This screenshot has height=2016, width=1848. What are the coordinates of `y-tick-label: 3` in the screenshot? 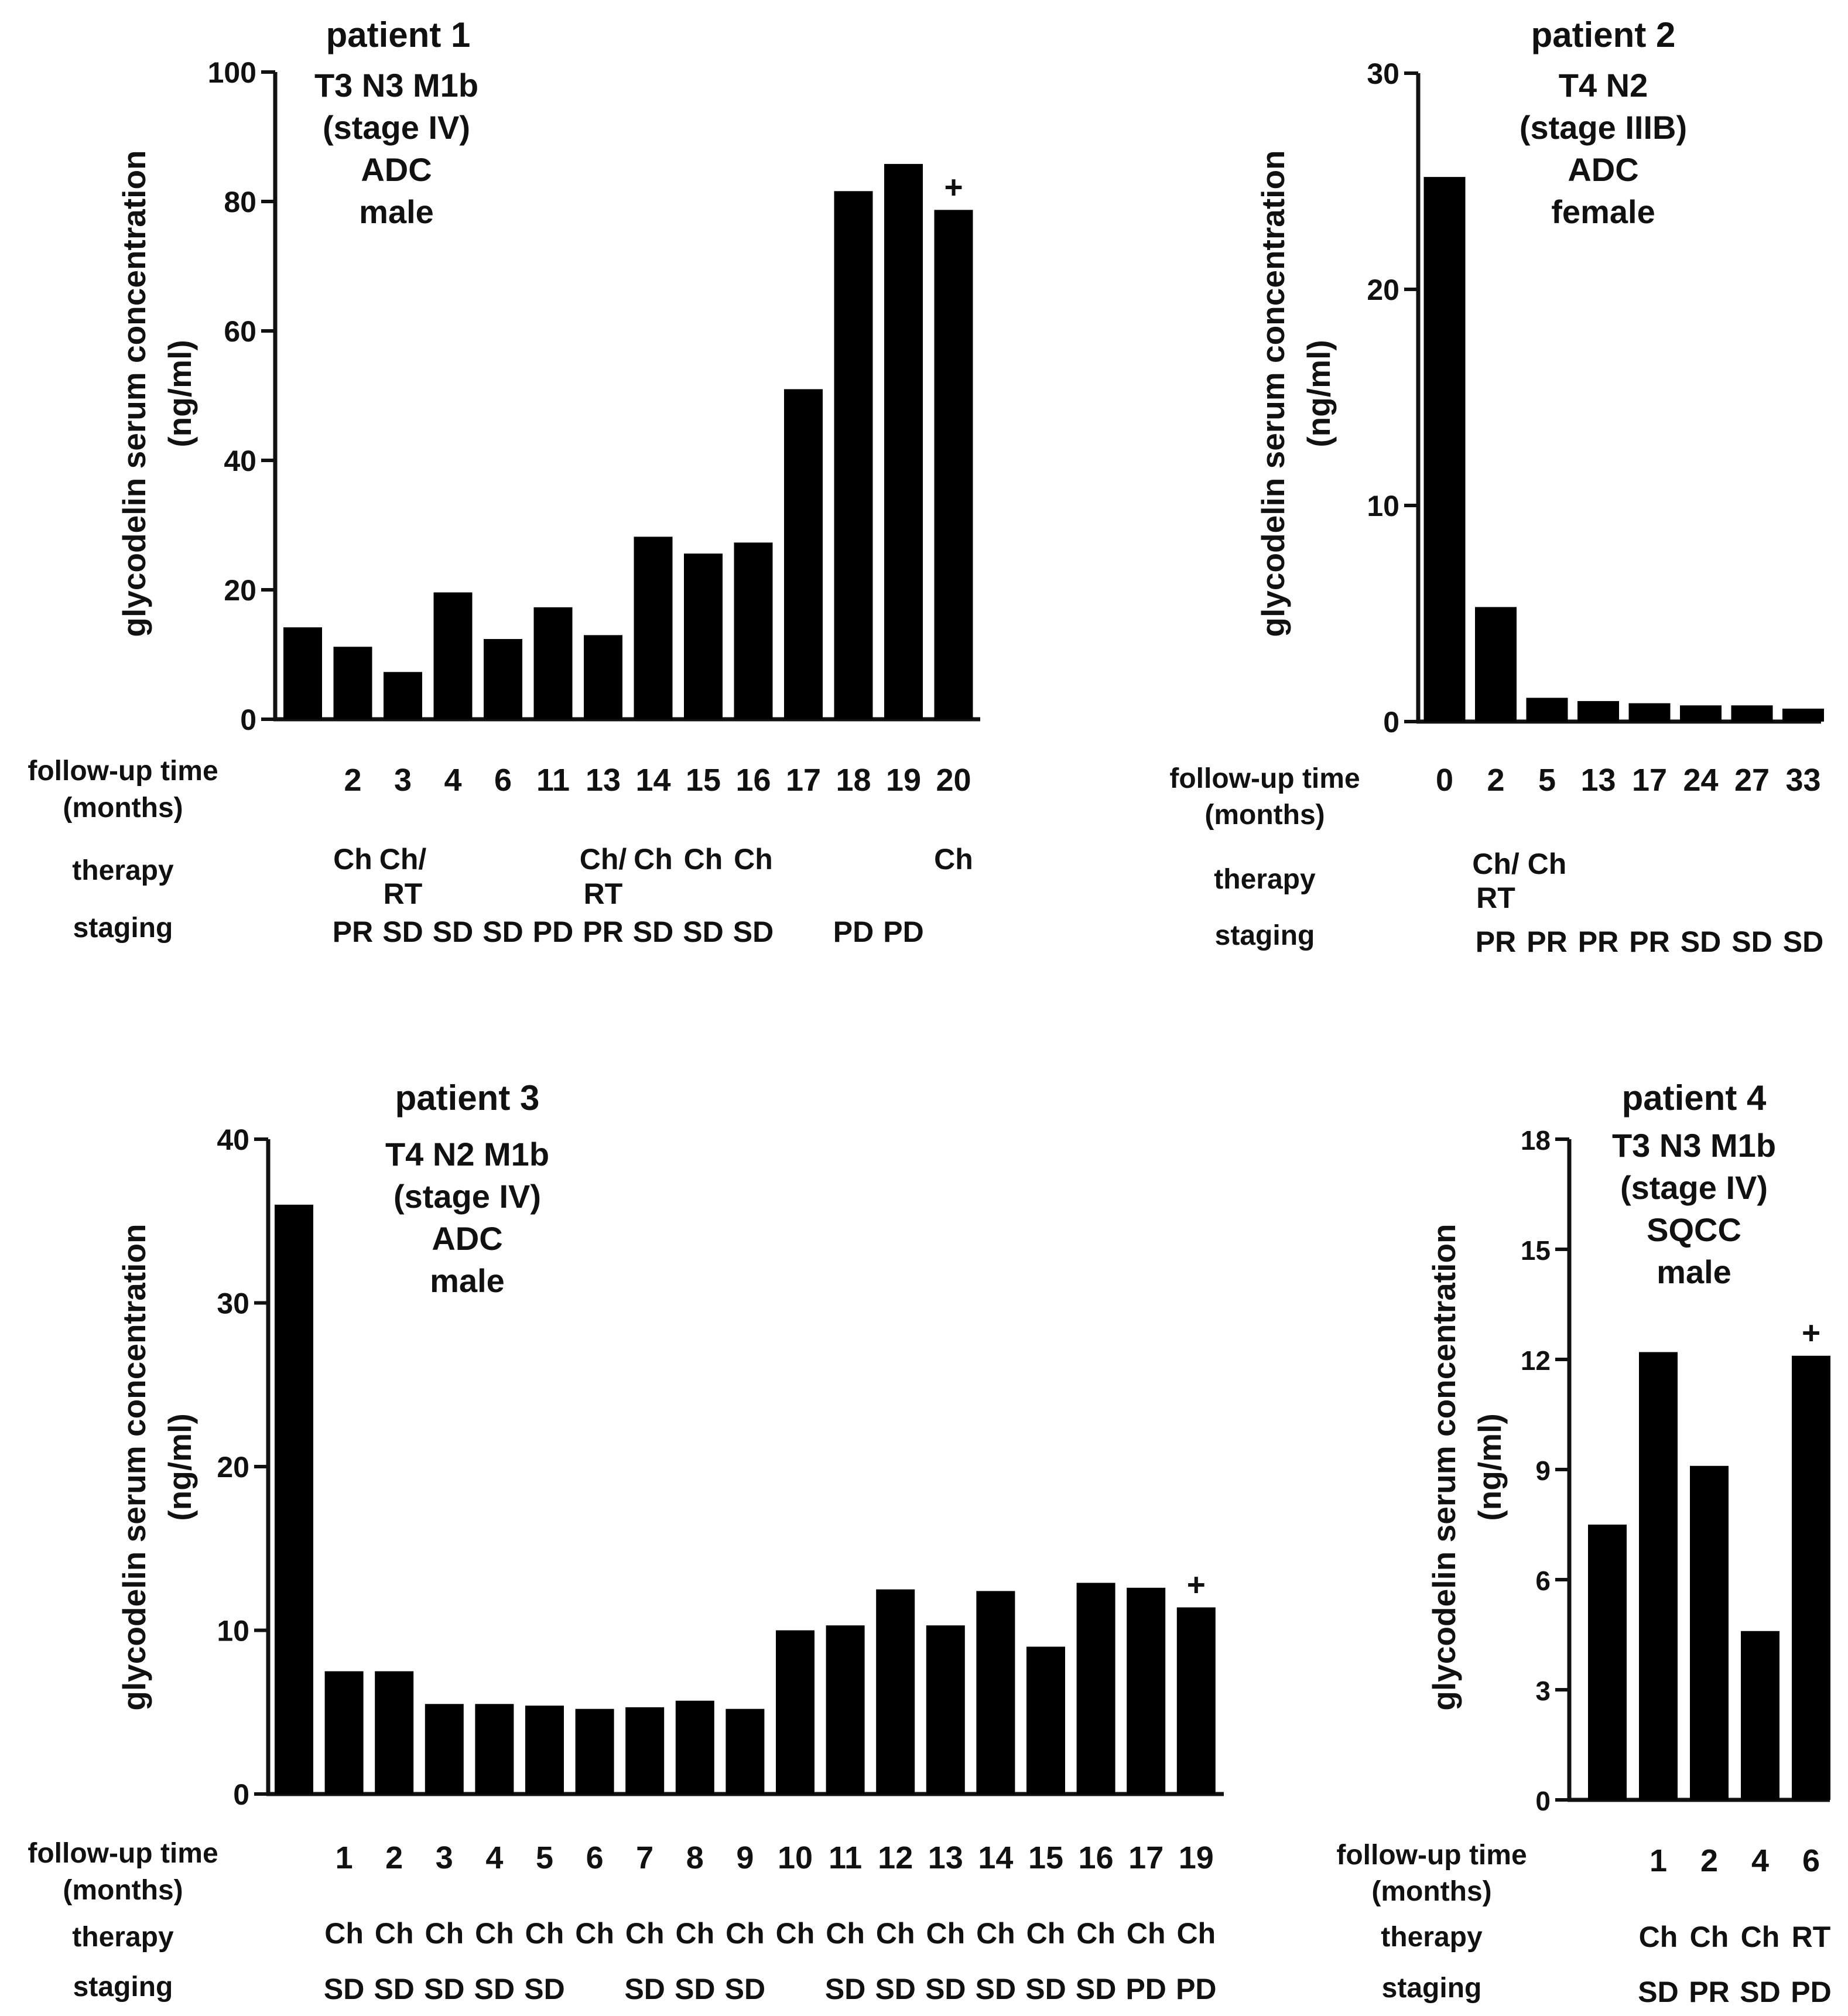 It's located at (1543, 1691).